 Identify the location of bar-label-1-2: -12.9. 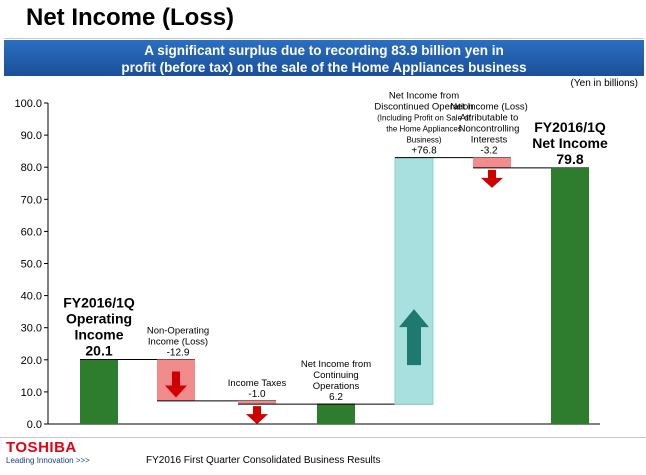
(178, 352).